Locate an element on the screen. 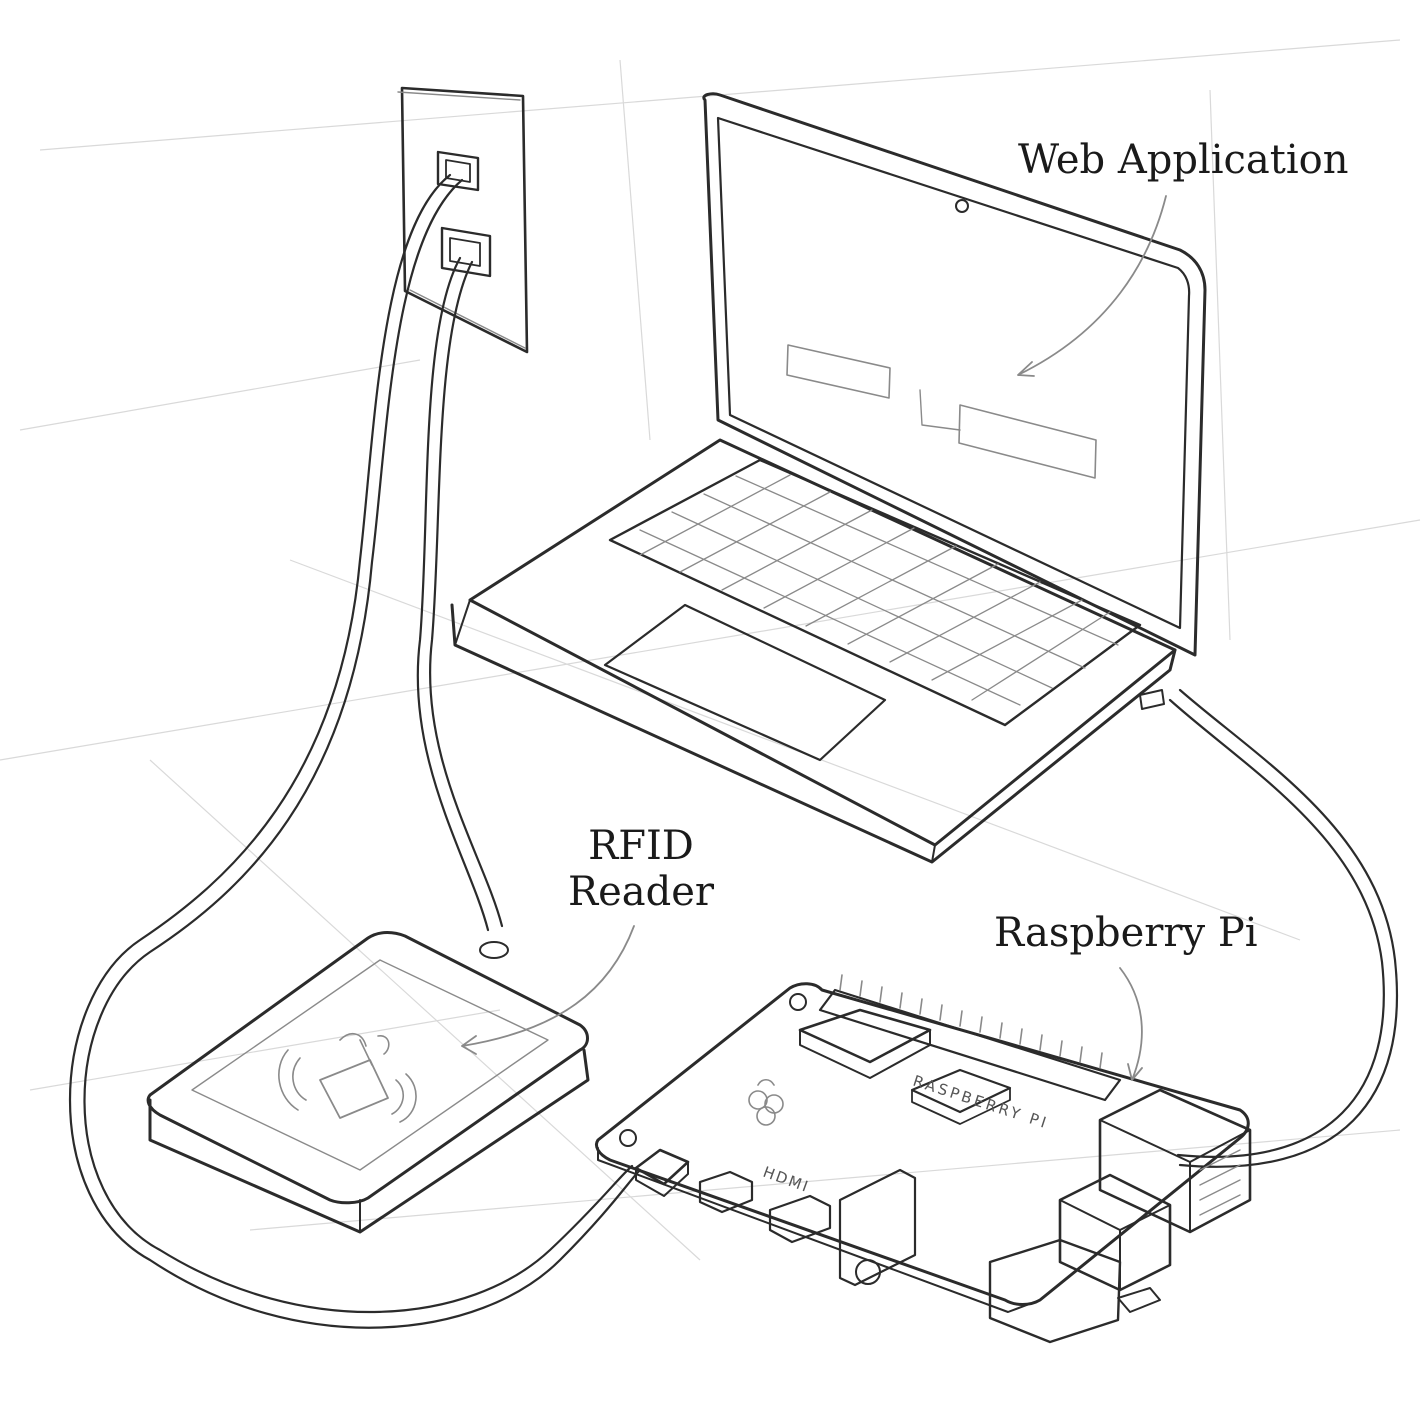 The width and height of the screenshot is (1426, 1415). laptop-screen-lid is located at coordinates (954, 374).